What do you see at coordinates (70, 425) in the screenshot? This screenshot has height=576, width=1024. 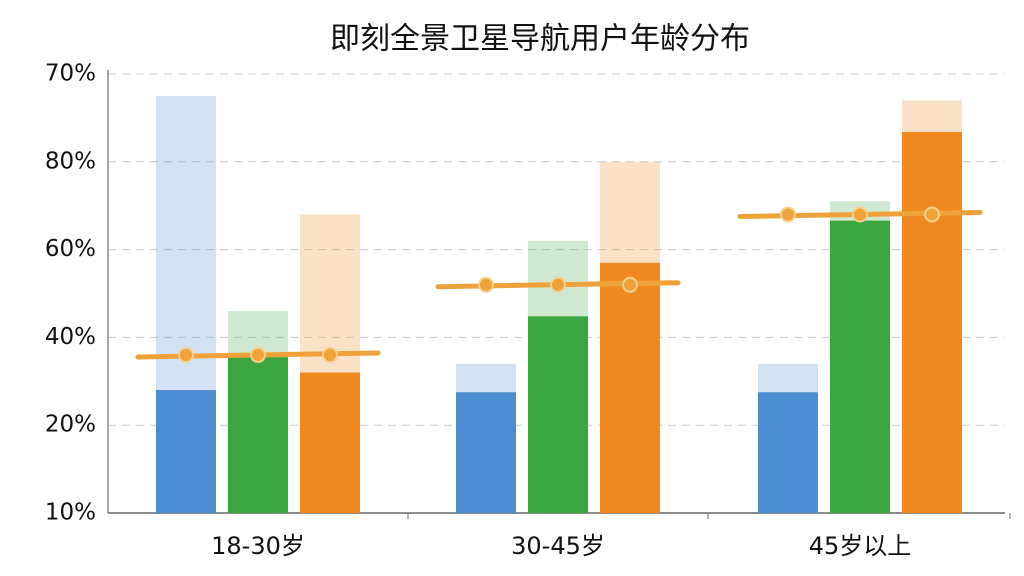 I see `y-tick-label: 20%` at bounding box center [70, 425].